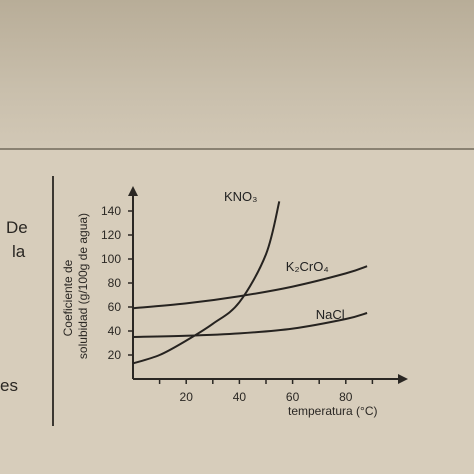  Describe the element at coordinates (53, 301) in the screenshot. I see `vertical-rule` at that location.